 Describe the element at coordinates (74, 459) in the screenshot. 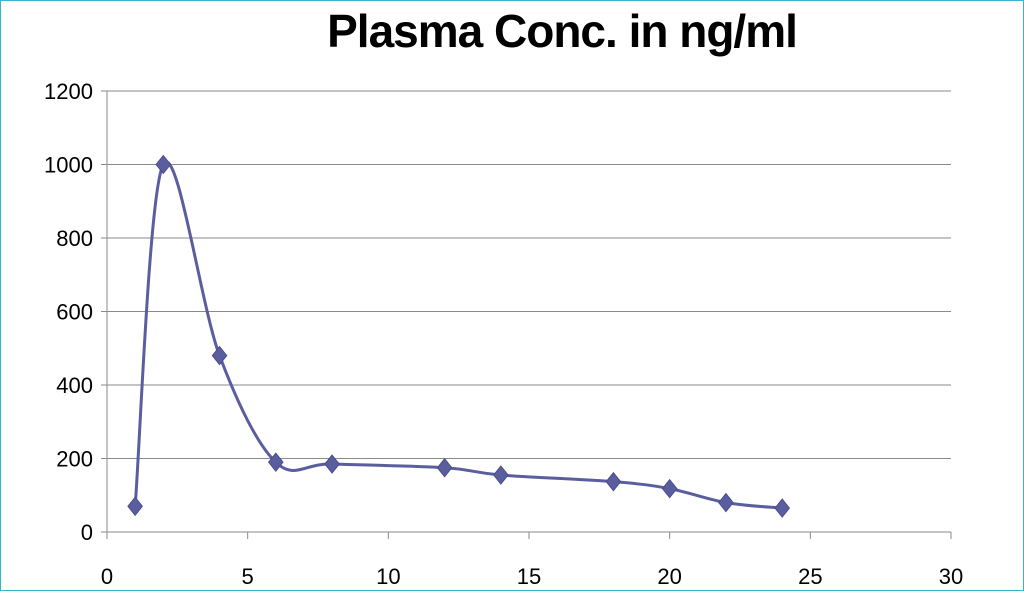

I see `y-tick-label: 200` at that location.